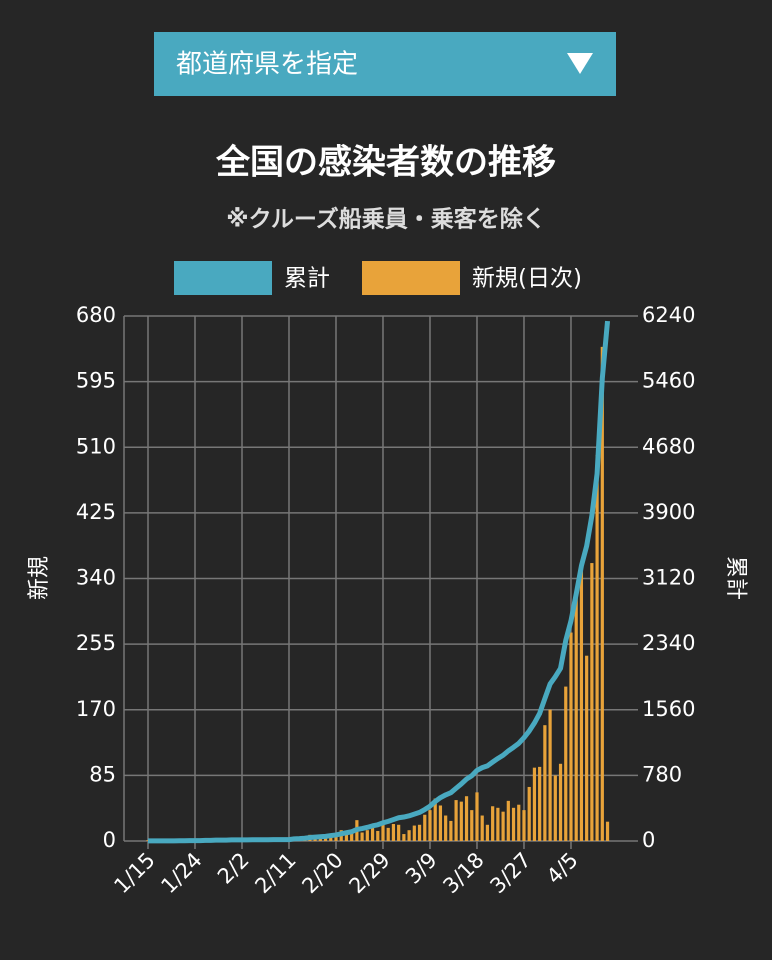 This screenshot has height=960, width=772. Describe the element at coordinates (668, 643) in the screenshot. I see `y2-tick-label: 2340` at that location.